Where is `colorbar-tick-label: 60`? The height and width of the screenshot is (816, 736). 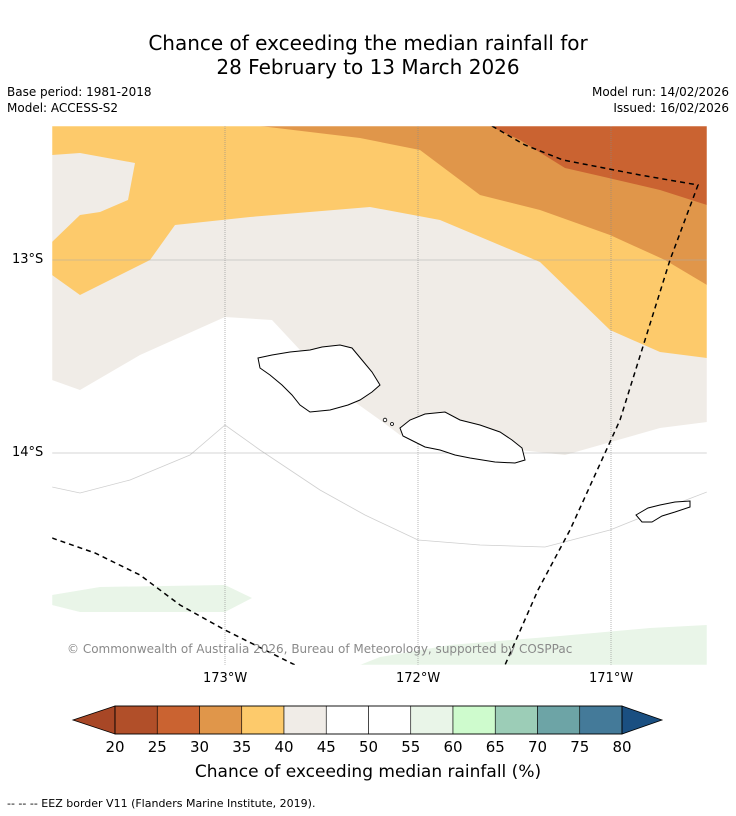
colorbar-tick-label: 60 is located at coordinates (453, 747).